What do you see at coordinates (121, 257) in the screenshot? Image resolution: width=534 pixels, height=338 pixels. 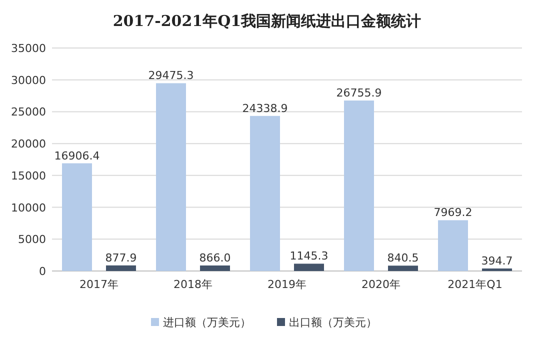 I see `text: 877.9` at bounding box center [121, 257].